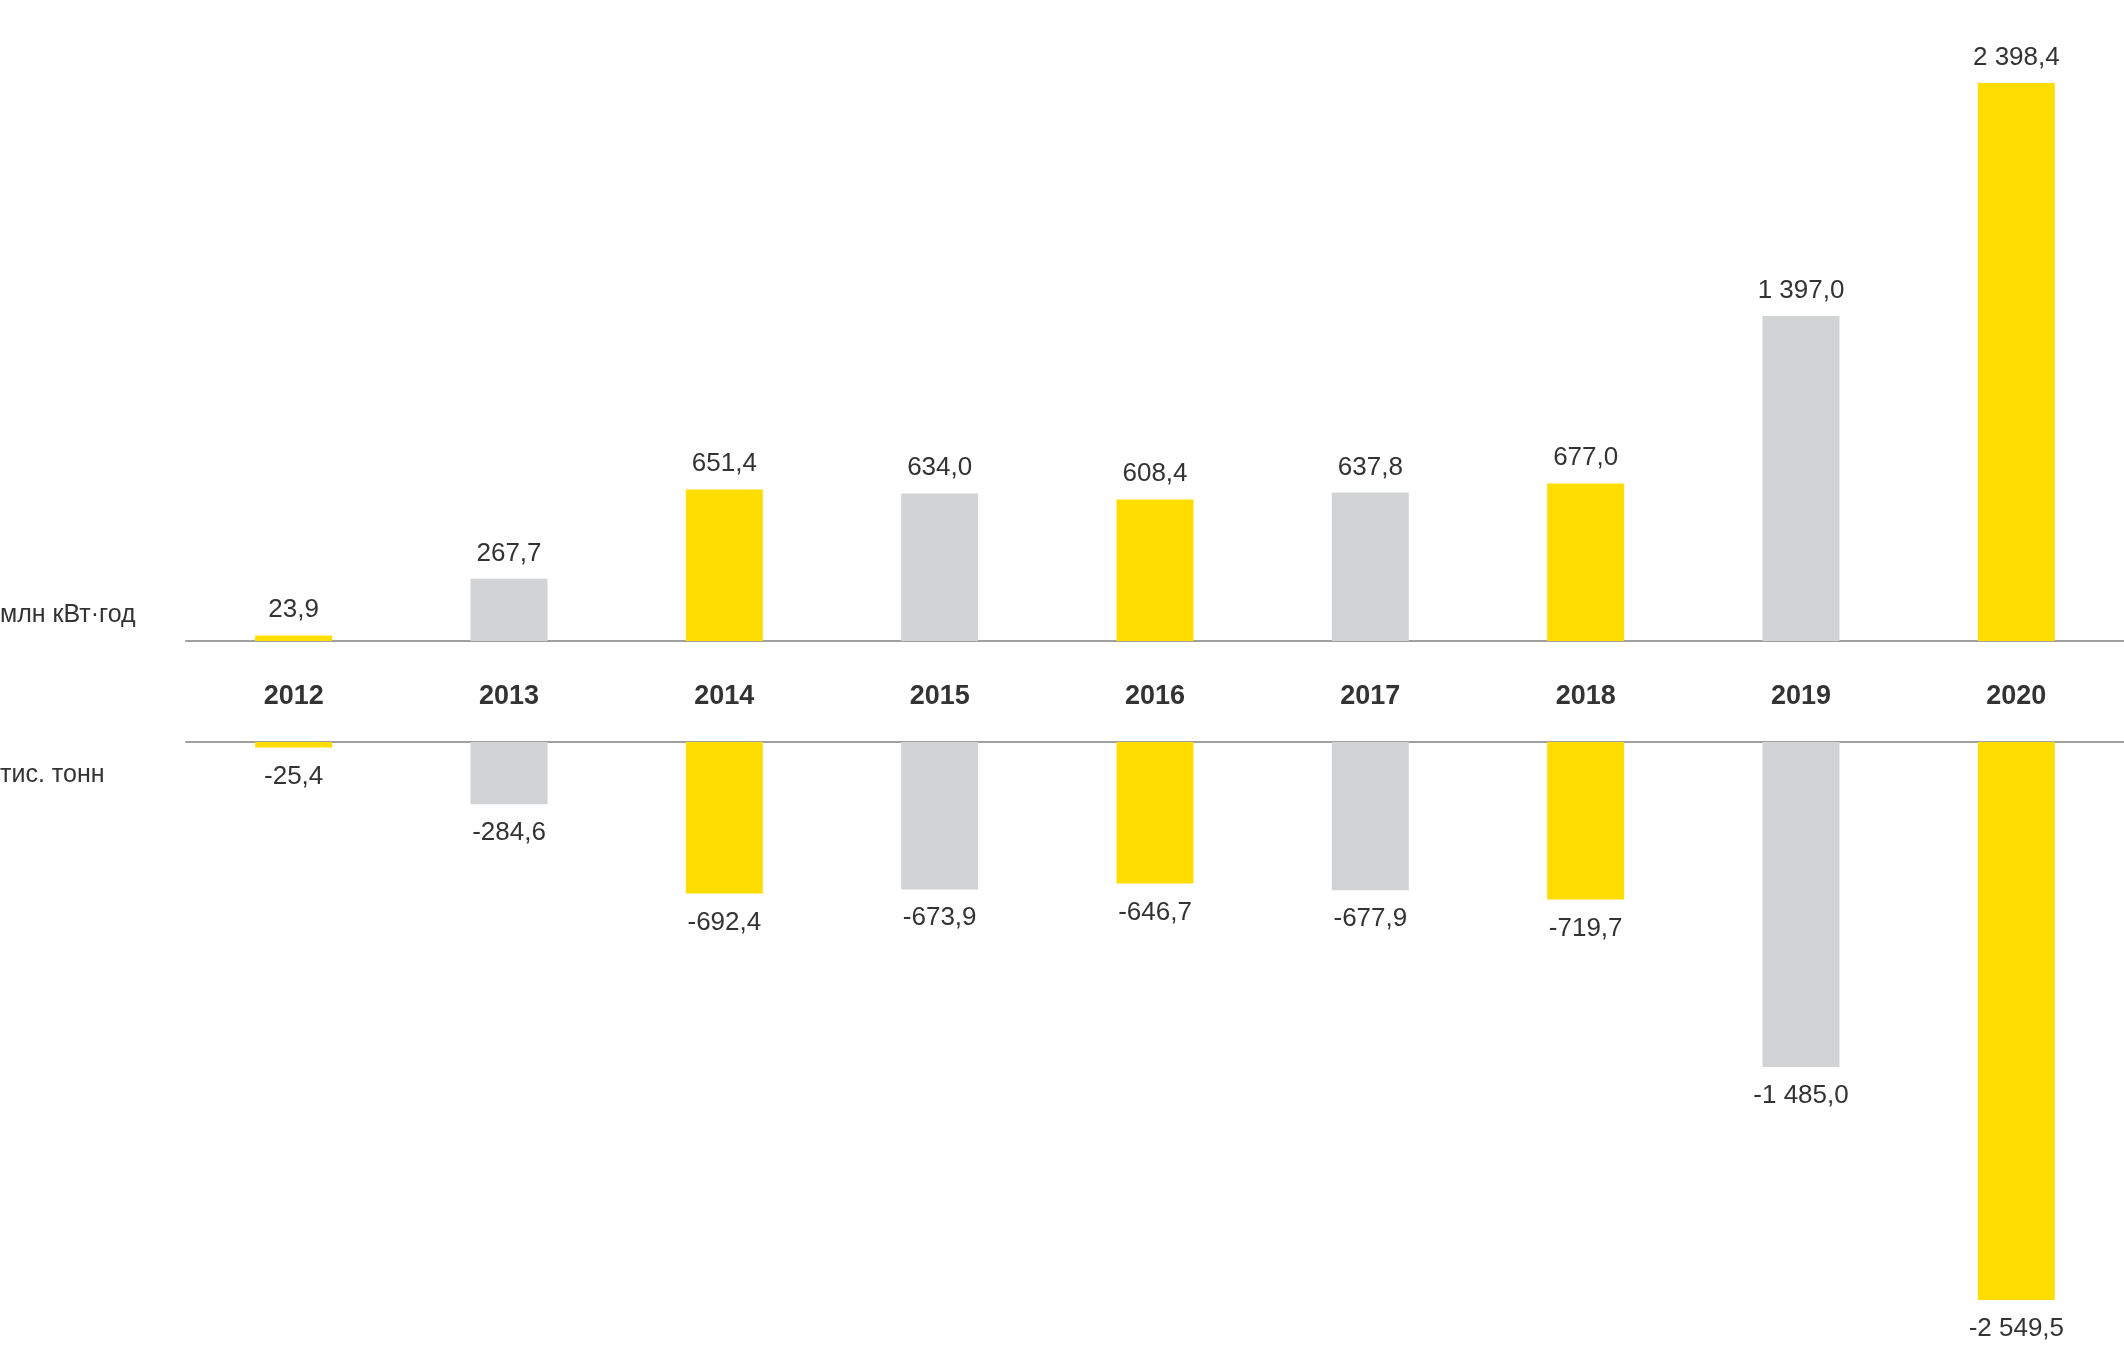 The image size is (2124, 1359). I want to click on x-tick-label: 2017, so click(1370, 694).